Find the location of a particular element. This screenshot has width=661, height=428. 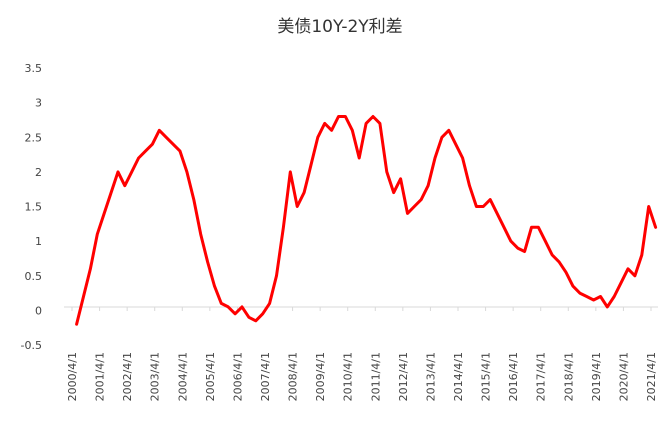

x-tick-label: 2004/4/1 is located at coordinates (182, 376).